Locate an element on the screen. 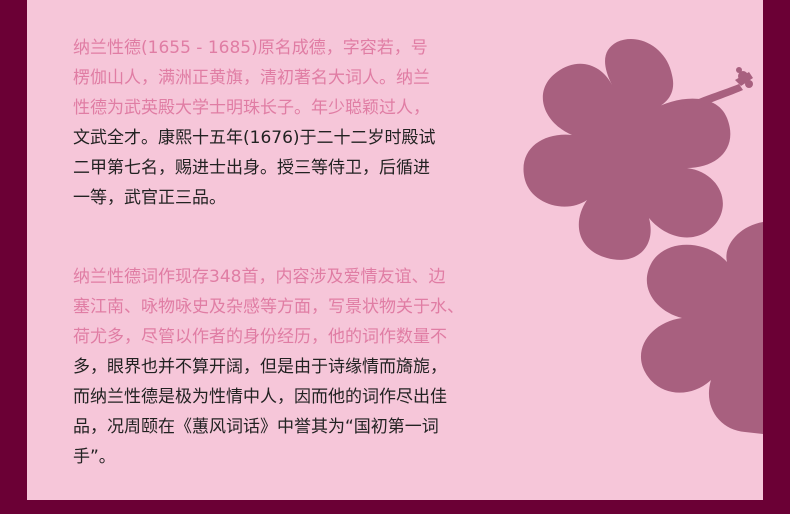  text-line: 一等，武官正三品。 is located at coordinates (149, 198).